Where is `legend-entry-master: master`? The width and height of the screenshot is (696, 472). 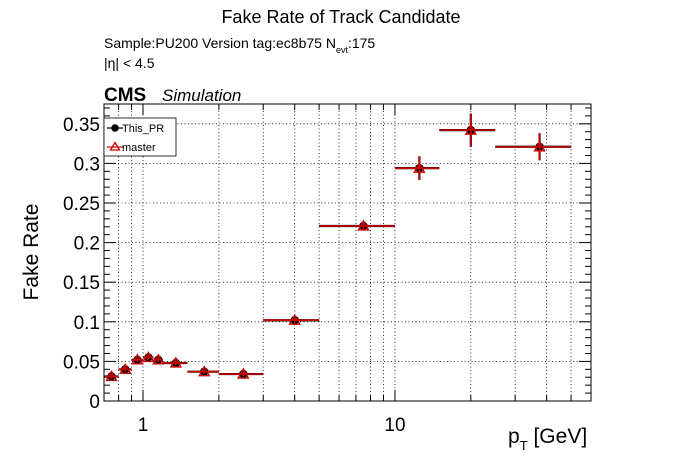 legend-entry-master: master is located at coordinates (131, 147).